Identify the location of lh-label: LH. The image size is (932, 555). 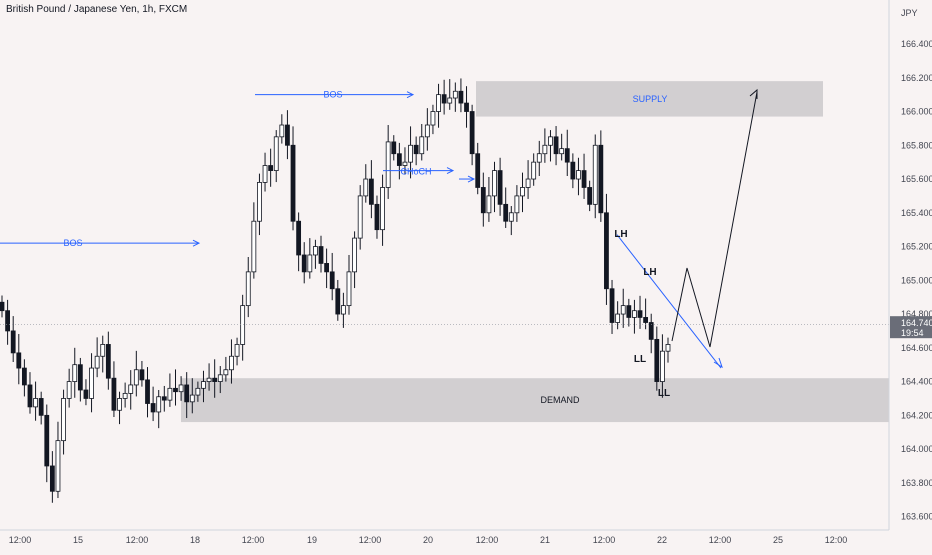
(620, 234).